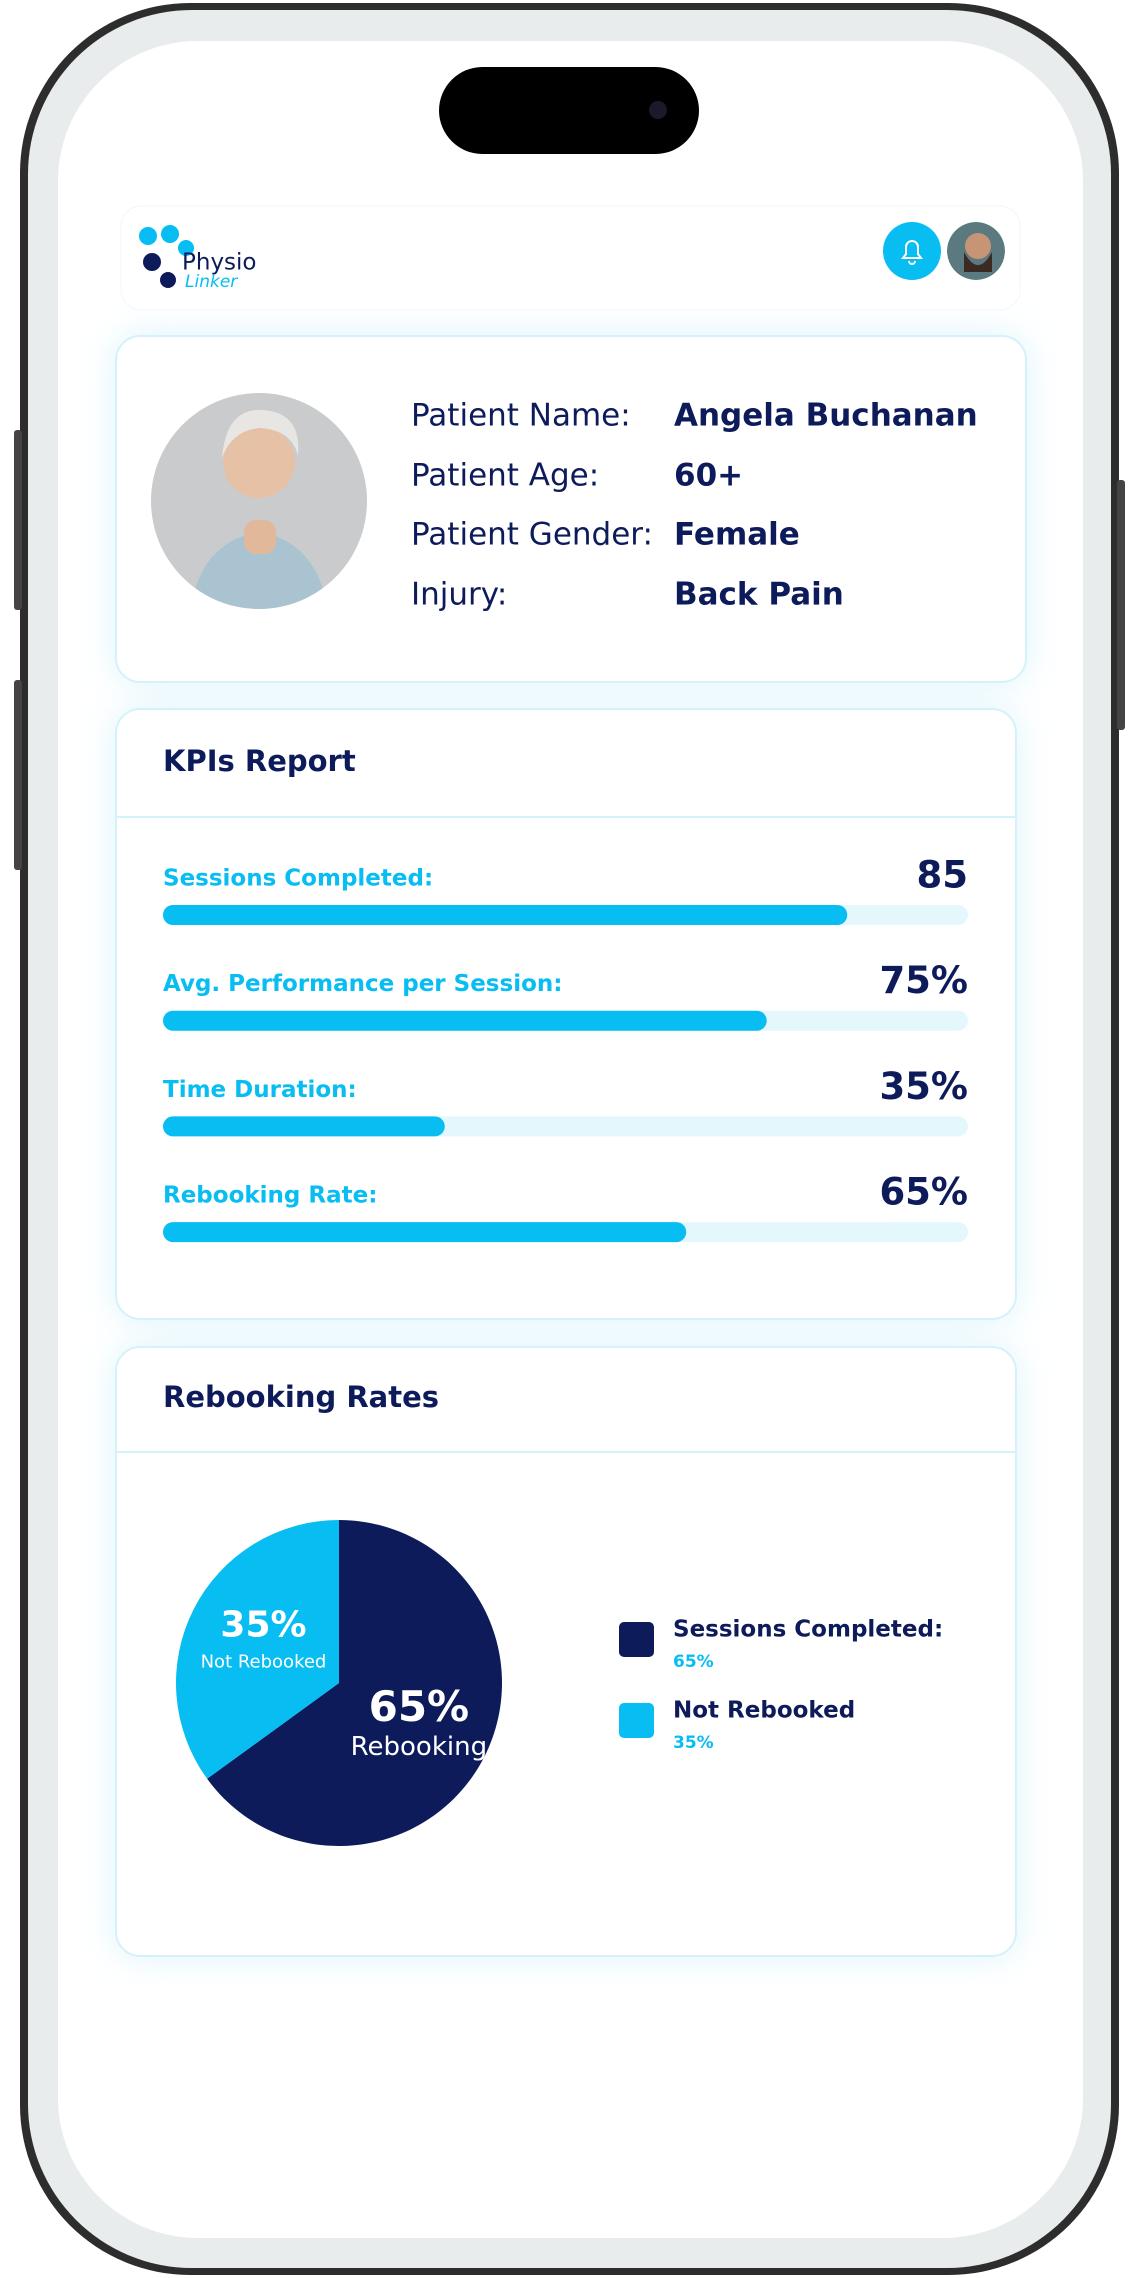  Describe the element at coordinates (693, 1662) in the screenshot. I see `legend-value: 65%` at that location.